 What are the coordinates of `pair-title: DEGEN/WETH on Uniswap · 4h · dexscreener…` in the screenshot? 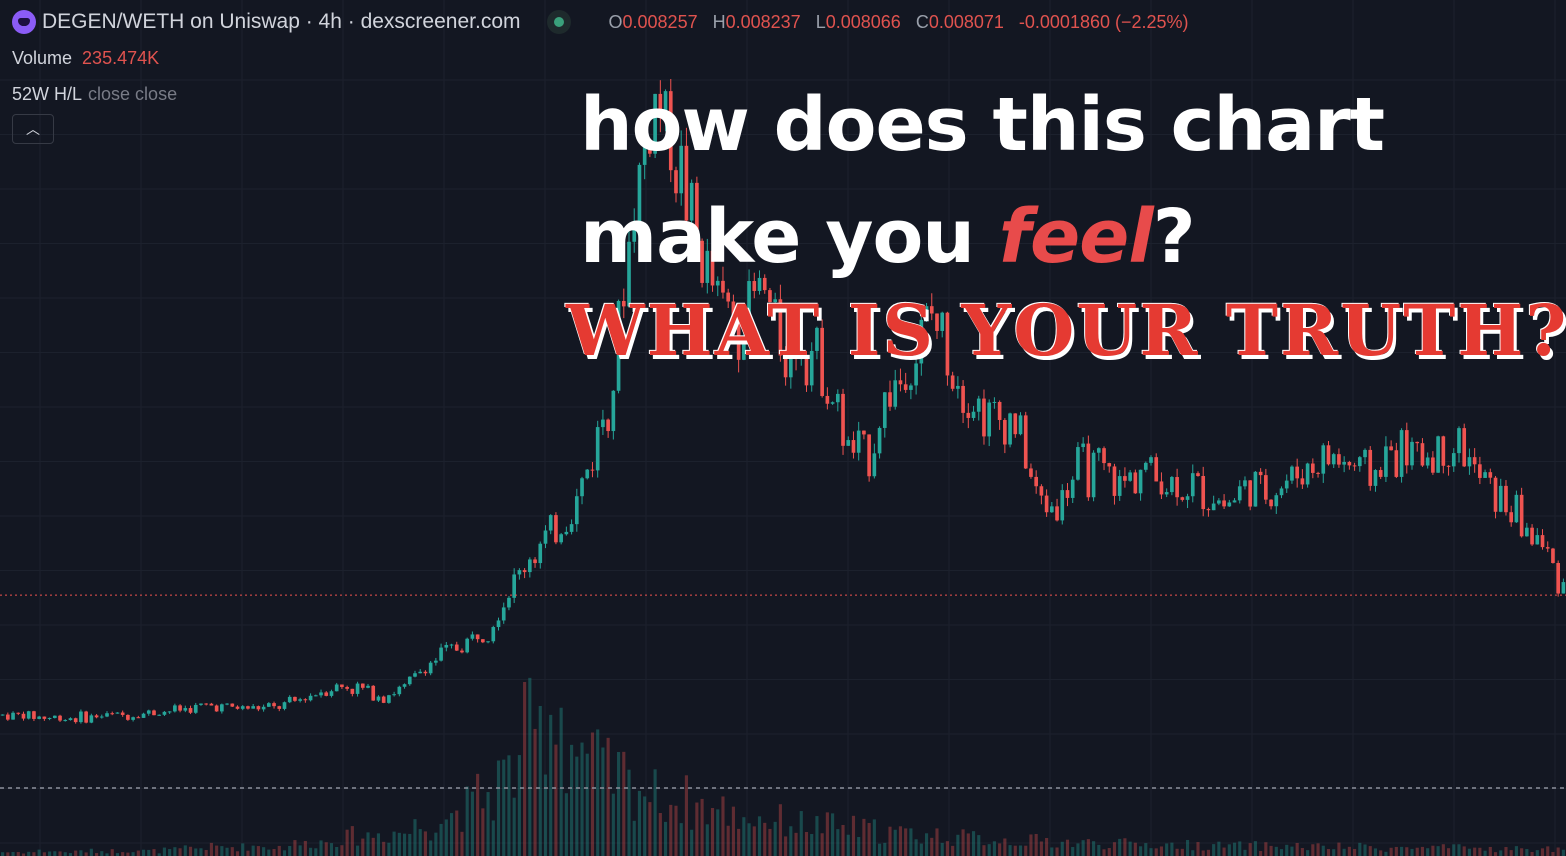 It's located at (281, 21).